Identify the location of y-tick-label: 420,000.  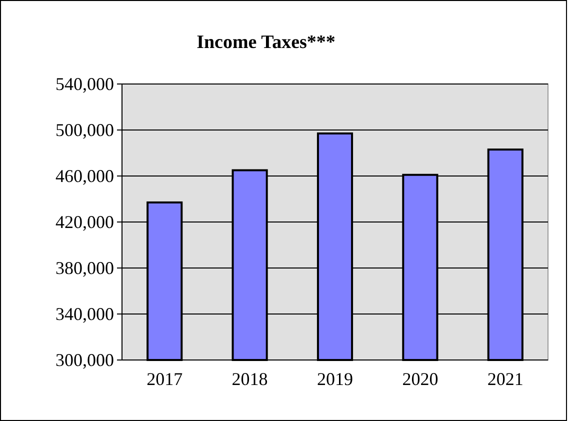
(85, 222).